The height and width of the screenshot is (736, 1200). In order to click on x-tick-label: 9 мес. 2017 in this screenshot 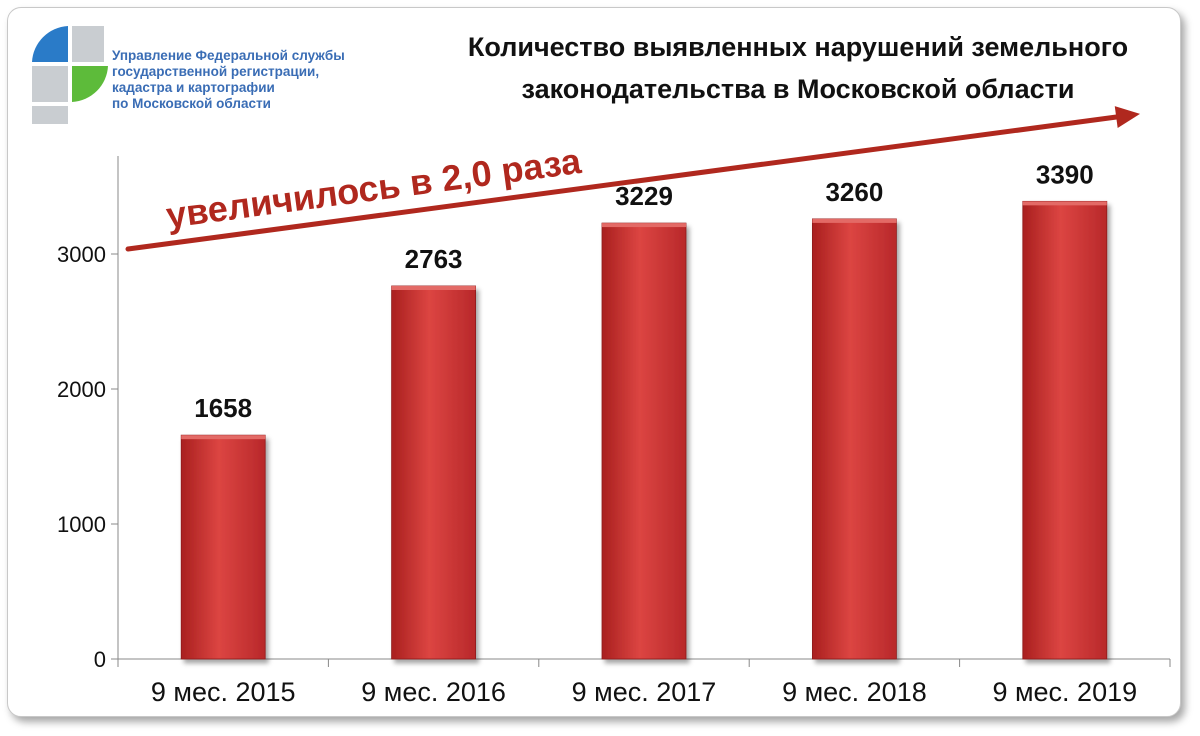, I will do `click(644, 692)`.